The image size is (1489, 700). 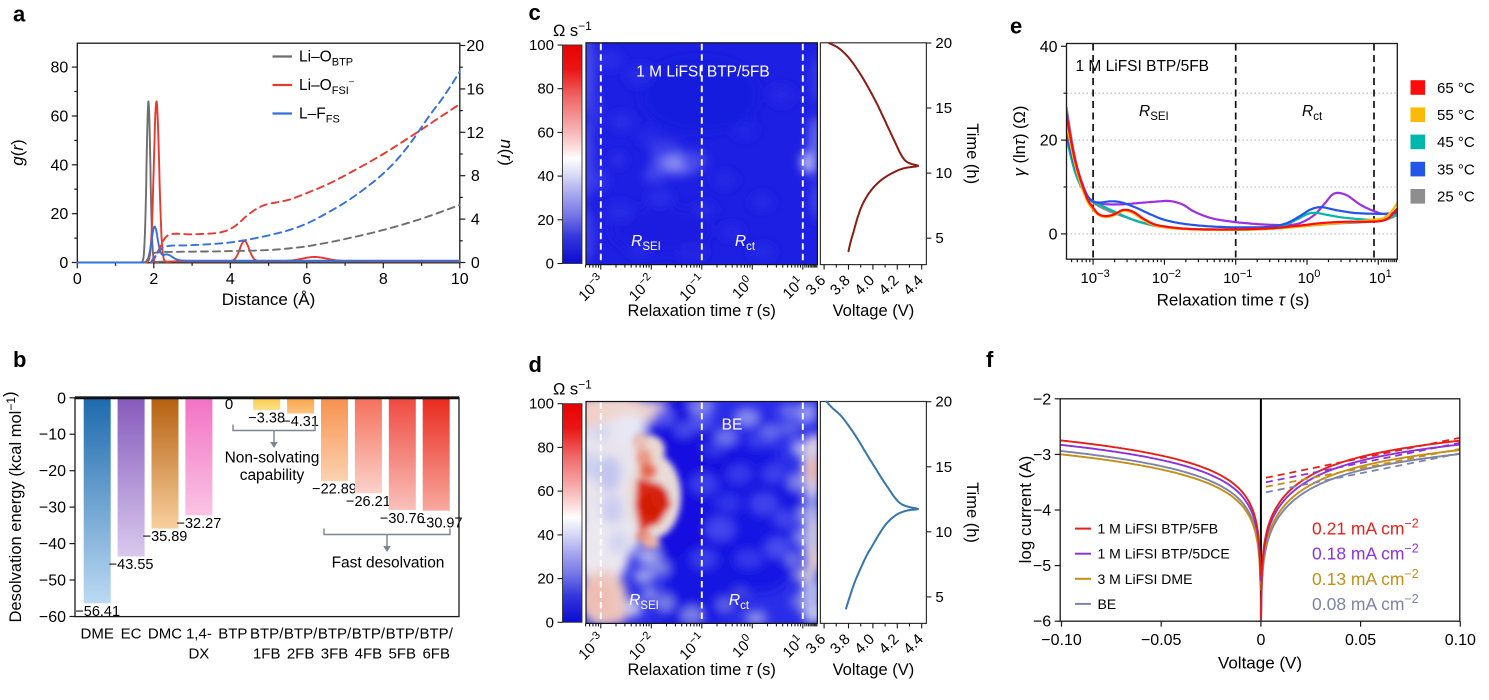 What do you see at coordinates (1456, 115) in the screenshot?
I see `svg-text: 55 °C` at bounding box center [1456, 115].